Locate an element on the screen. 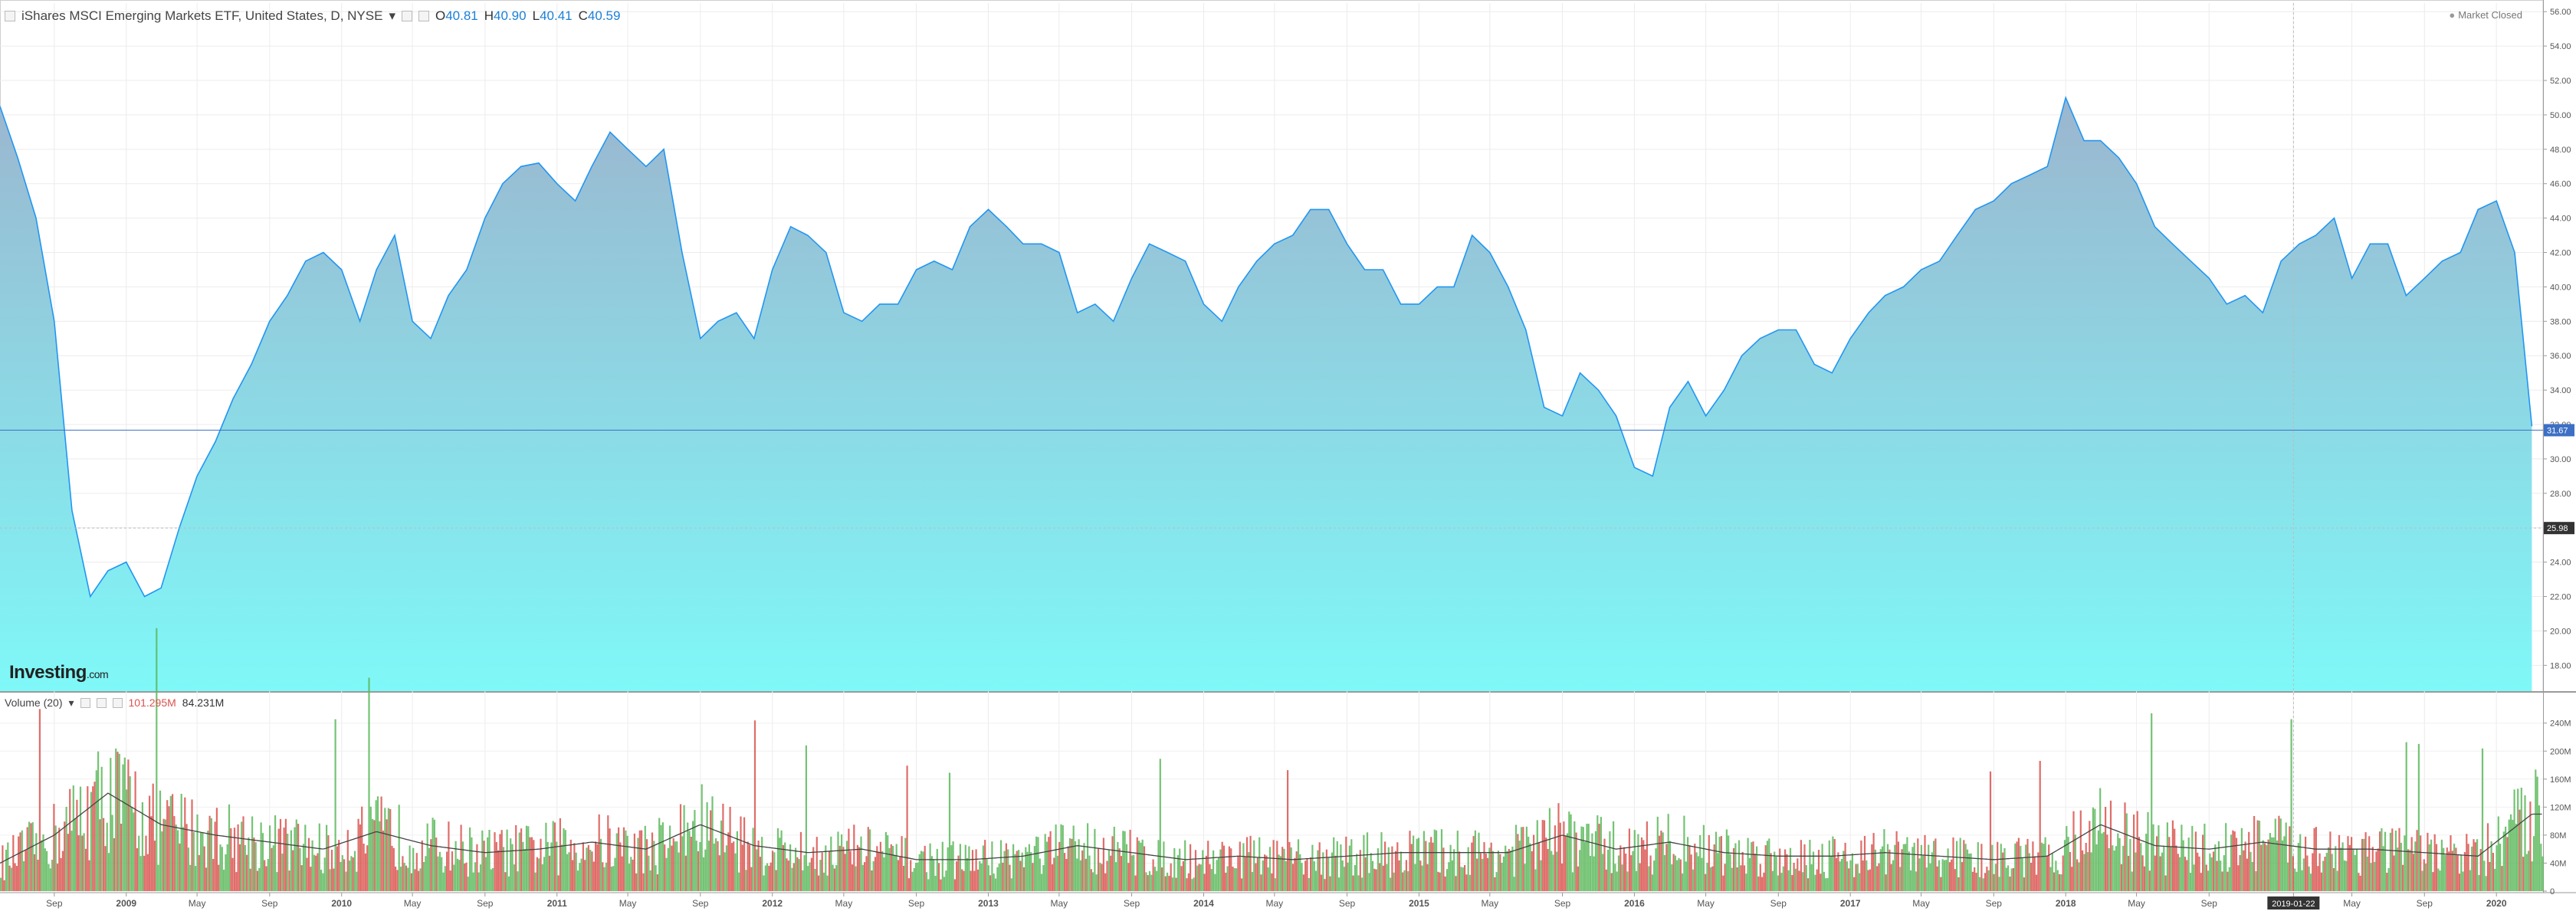 The image size is (2576, 921). y-tick-label: 24.00 is located at coordinates (2560, 563).